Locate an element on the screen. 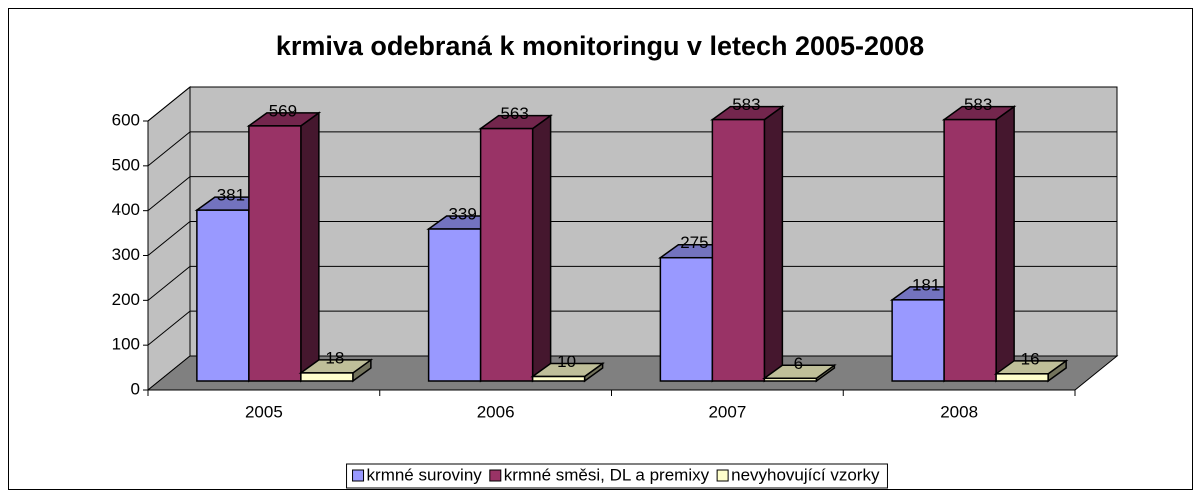 The height and width of the screenshot is (497, 1201). legend-label: krmné směsi, DL a premixy is located at coordinates (607, 474).